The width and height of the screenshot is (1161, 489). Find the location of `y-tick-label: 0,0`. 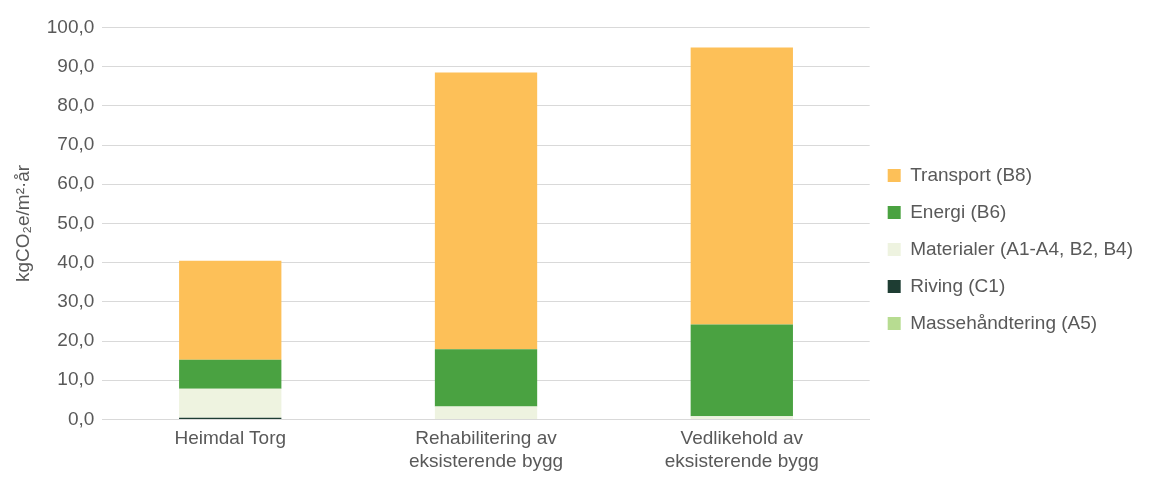

y-tick-label: 0,0 is located at coordinates (81, 418).